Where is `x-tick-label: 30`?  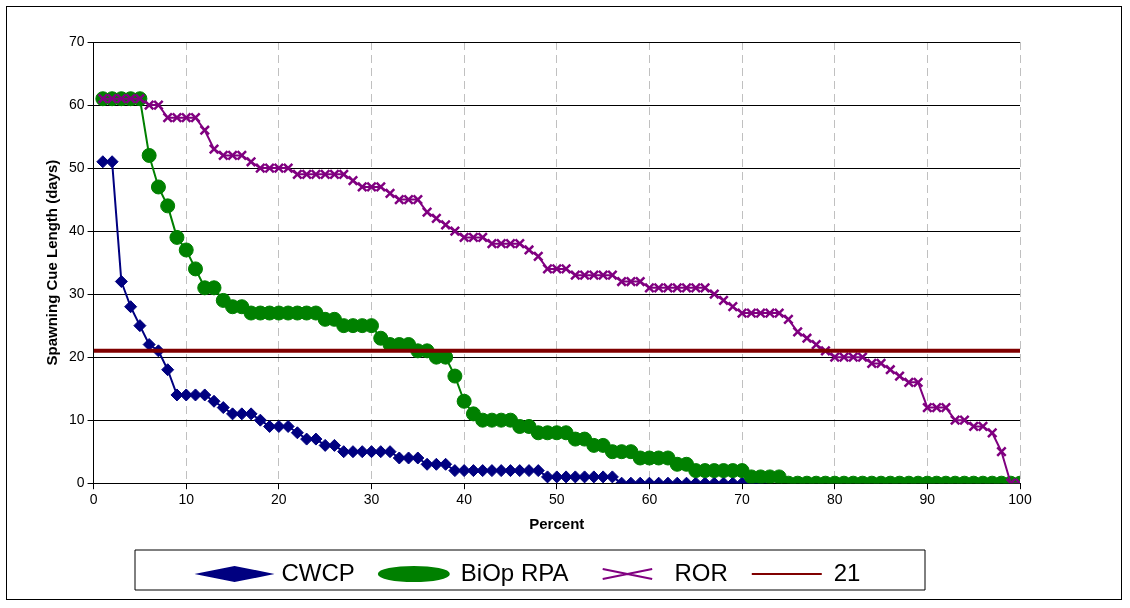 x-tick-label: 30 is located at coordinates (371, 499).